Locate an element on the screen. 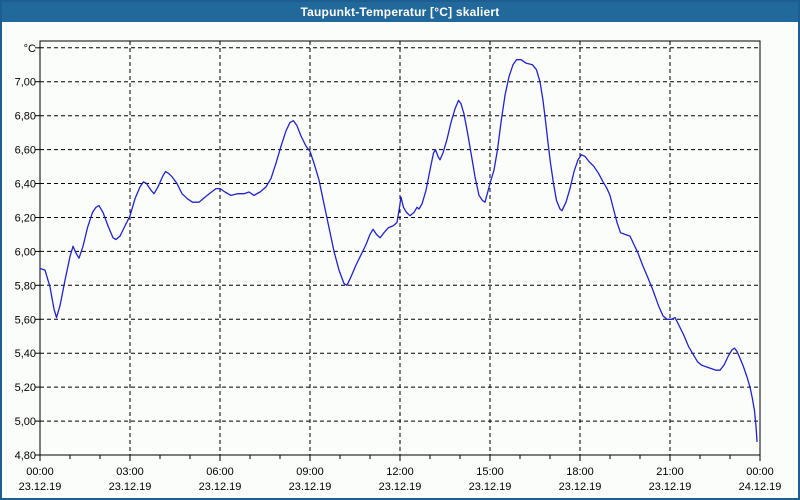  svg-text: 5,60 is located at coordinates (25, 320).